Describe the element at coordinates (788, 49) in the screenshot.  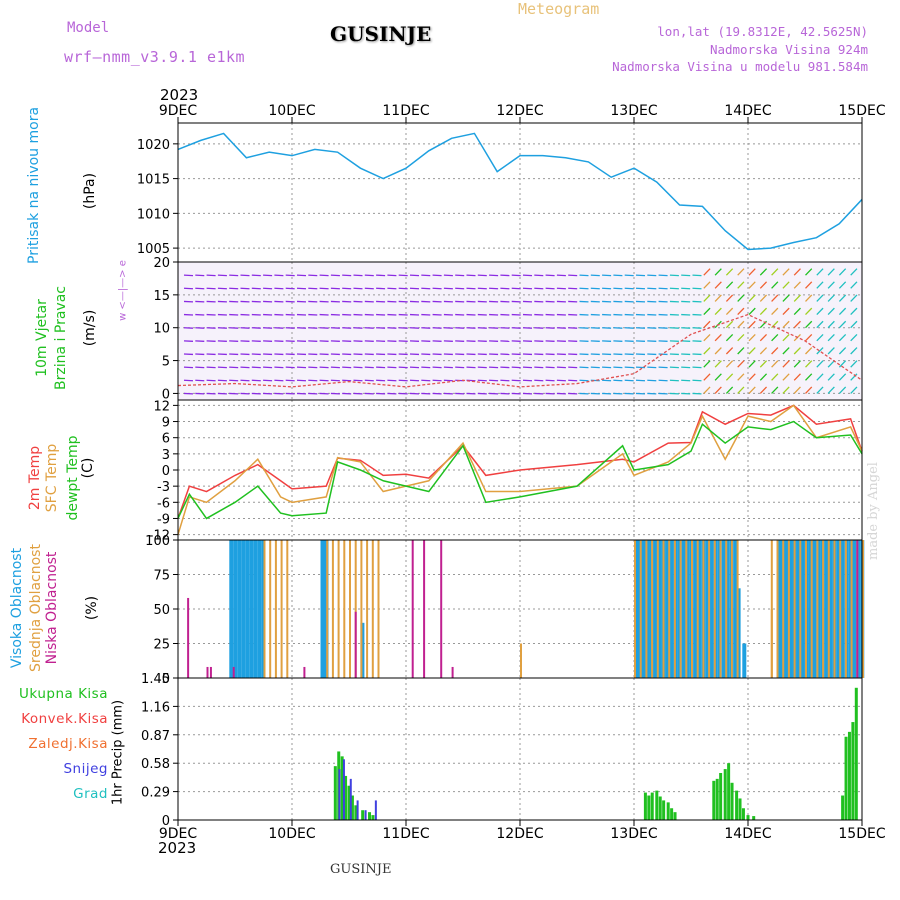
I see `elevation-info: Nadmorska Visina 924m` at that location.